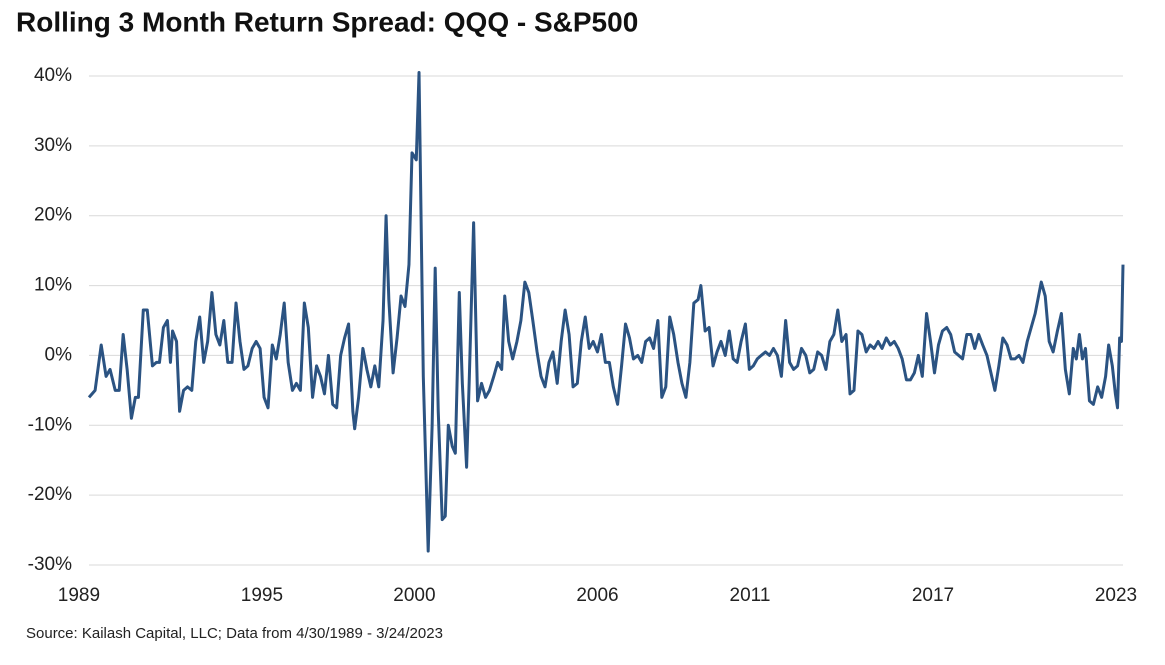 The height and width of the screenshot is (665, 1165). What do you see at coordinates (50, 494) in the screenshot?
I see `y-tick-label: -20%` at bounding box center [50, 494].